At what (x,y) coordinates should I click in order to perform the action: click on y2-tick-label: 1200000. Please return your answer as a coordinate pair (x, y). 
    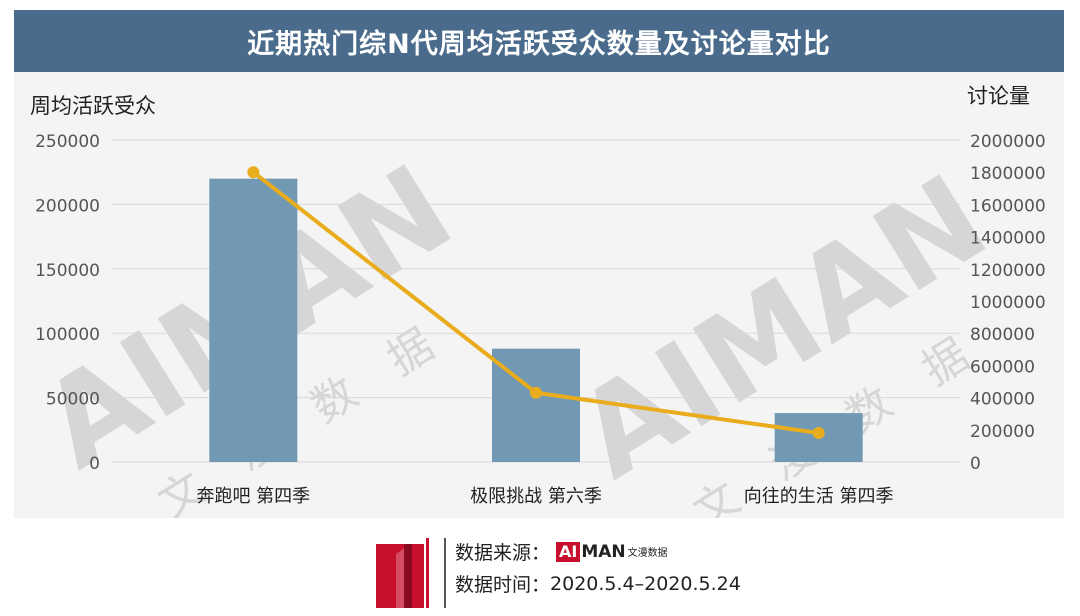
    Looking at the image, I should click on (1008, 271).